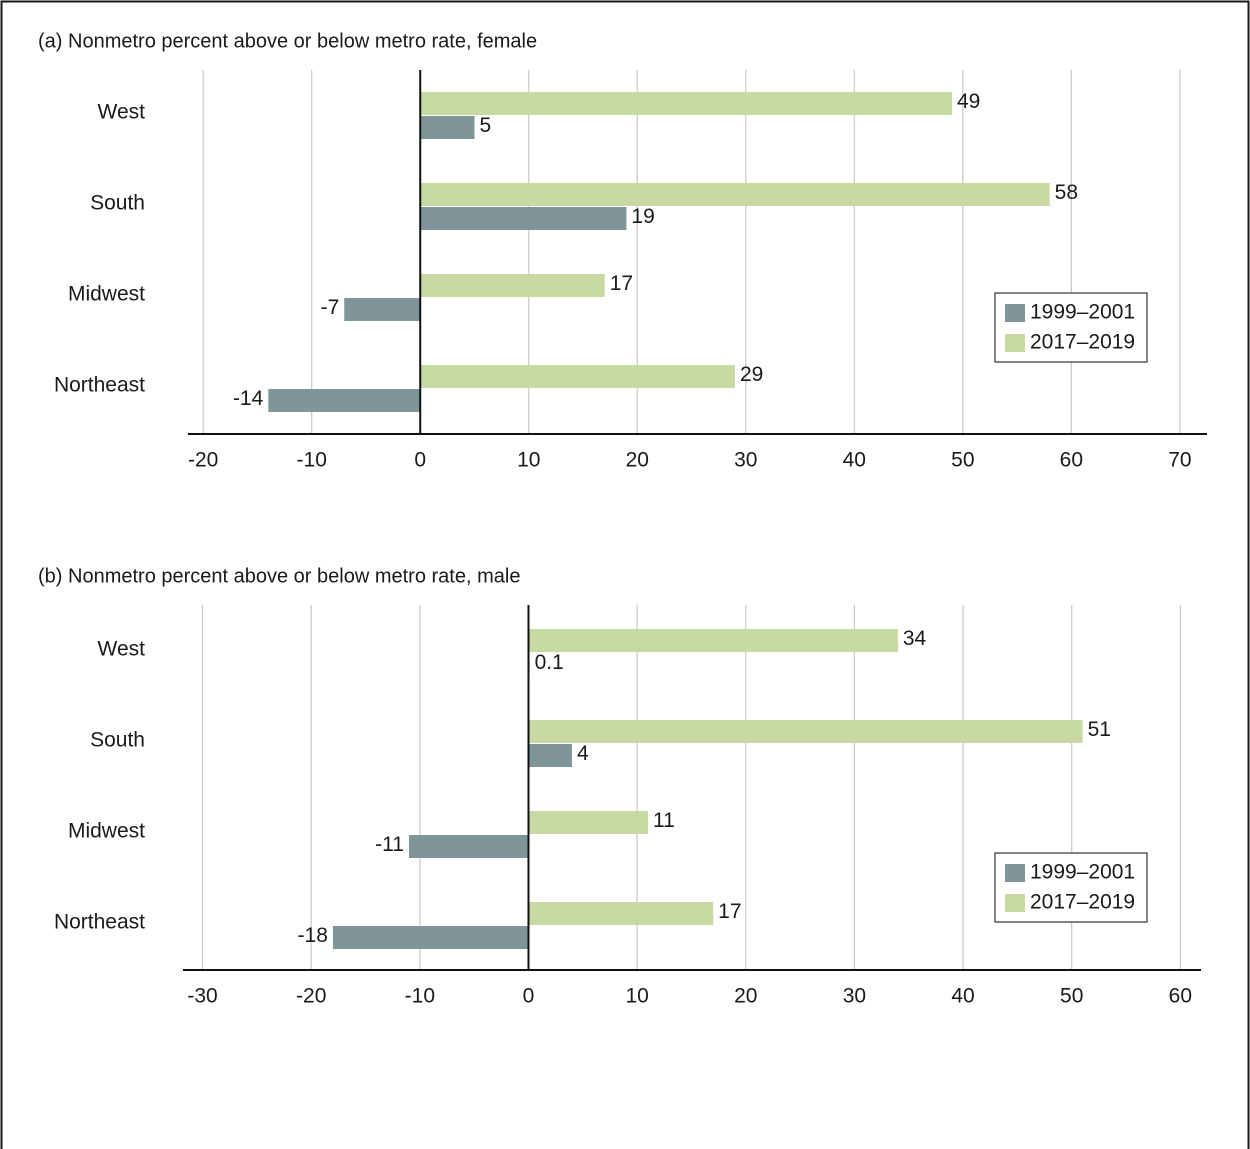 The width and height of the screenshot is (1250, 1149). What do you see at coordinates (389, 844) in the screenshot?
I see `data-label: -11` at bounding box center [389, 844].